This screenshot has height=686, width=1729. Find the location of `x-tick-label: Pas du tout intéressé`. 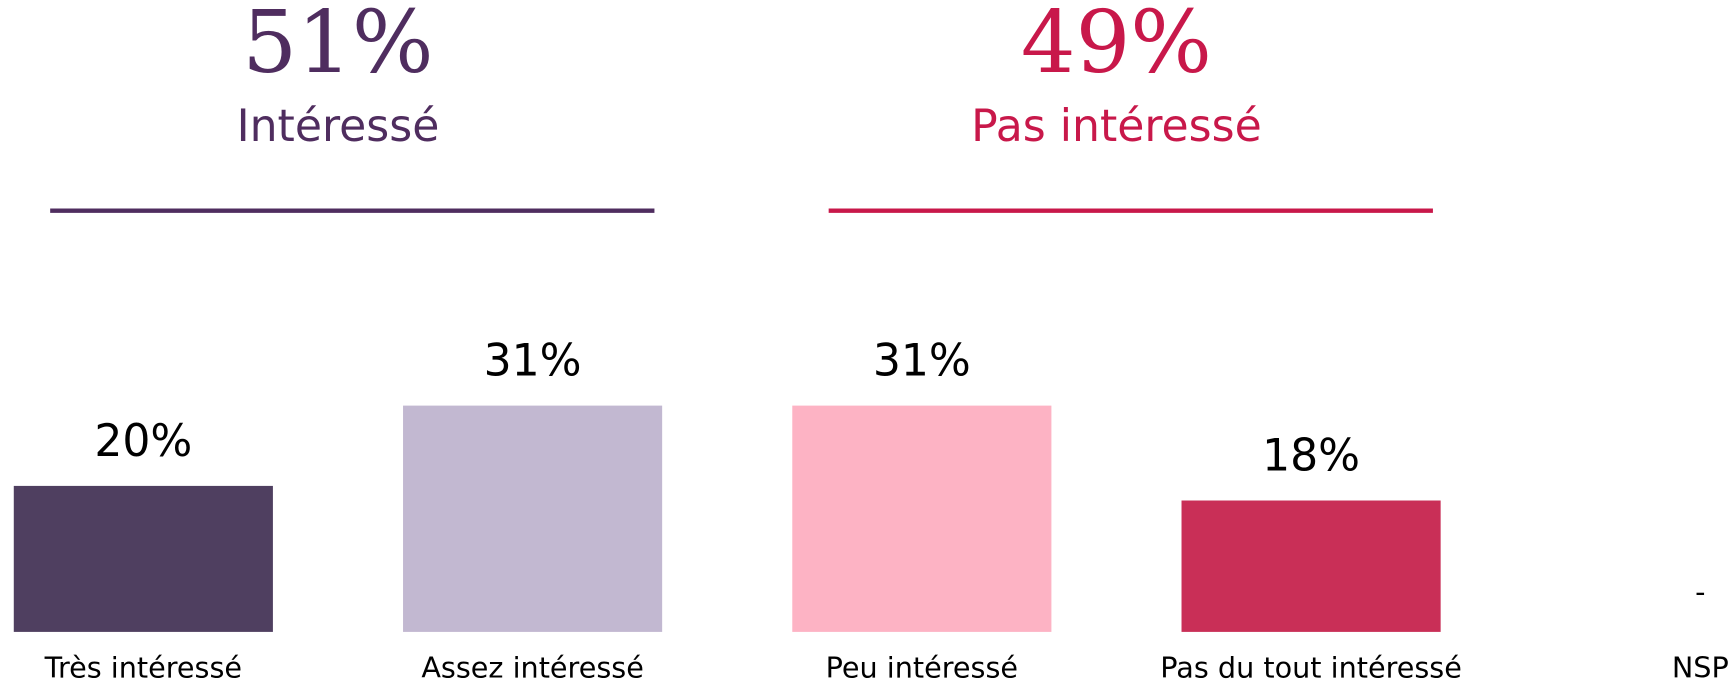

x-tick-label: Pas du tout intéressé is located at coordinates (1311, 667).